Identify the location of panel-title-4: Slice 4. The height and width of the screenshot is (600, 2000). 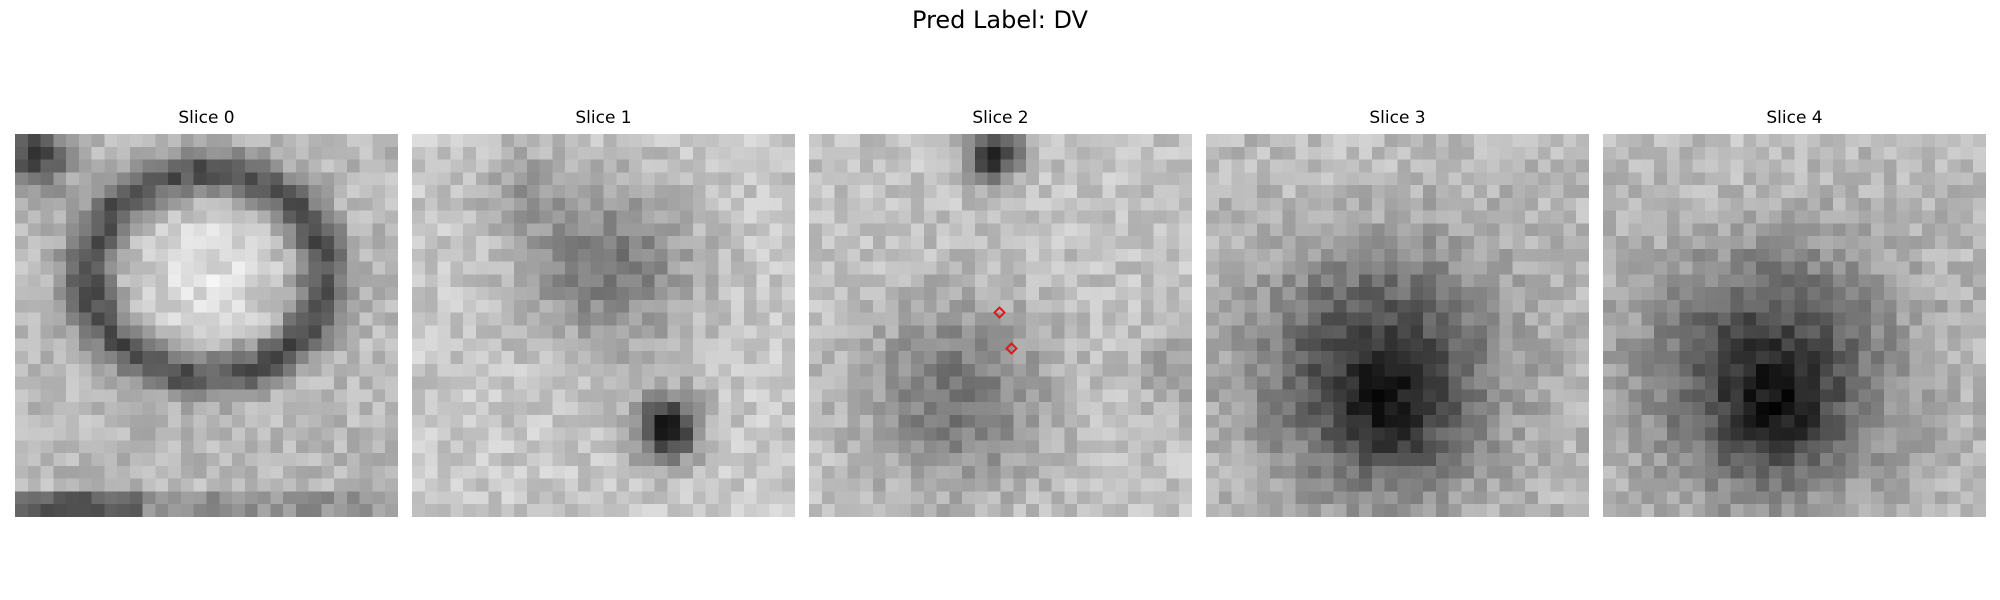
(1794, 118).